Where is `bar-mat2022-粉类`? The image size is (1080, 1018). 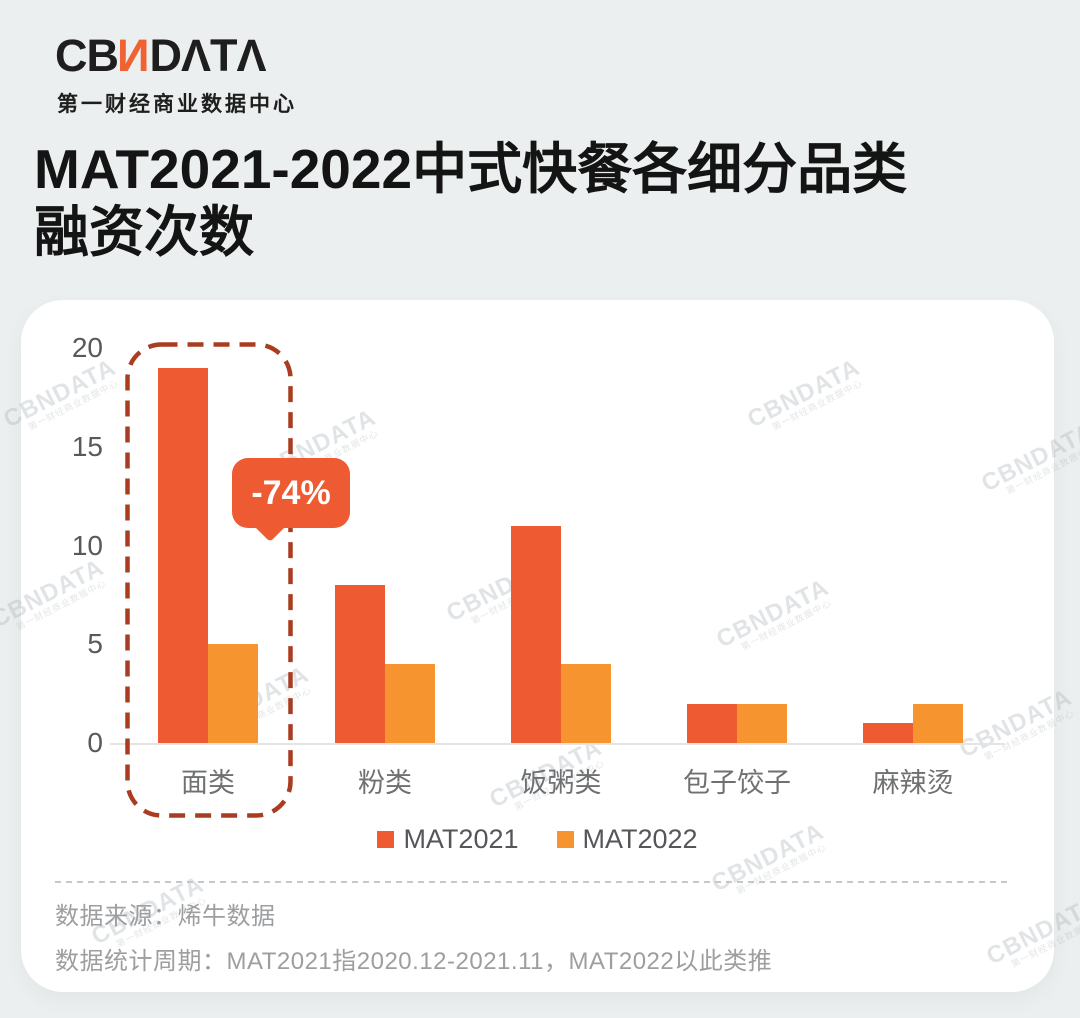
bar-mat2022-粉类 is located at coordinates (410, 703).